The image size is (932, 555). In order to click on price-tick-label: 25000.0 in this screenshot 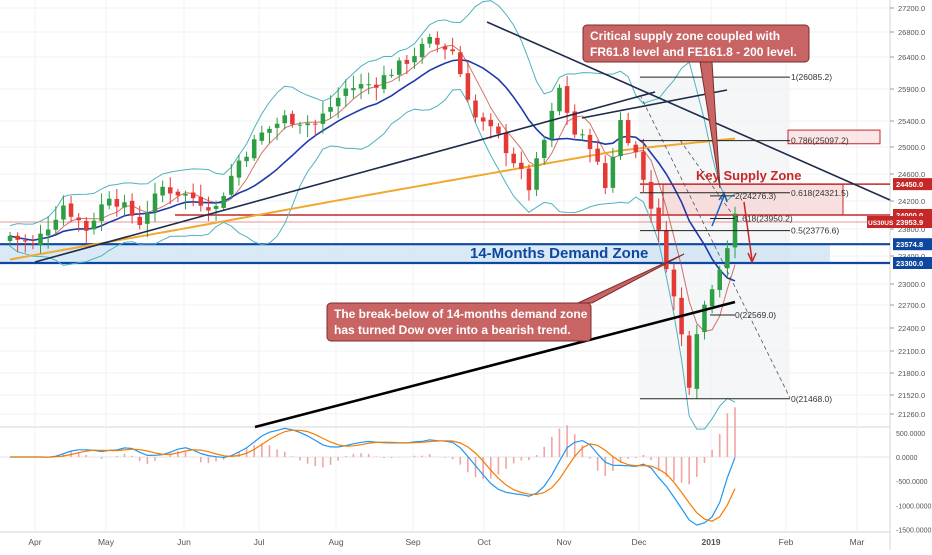, I will do `click(911, 147)`.